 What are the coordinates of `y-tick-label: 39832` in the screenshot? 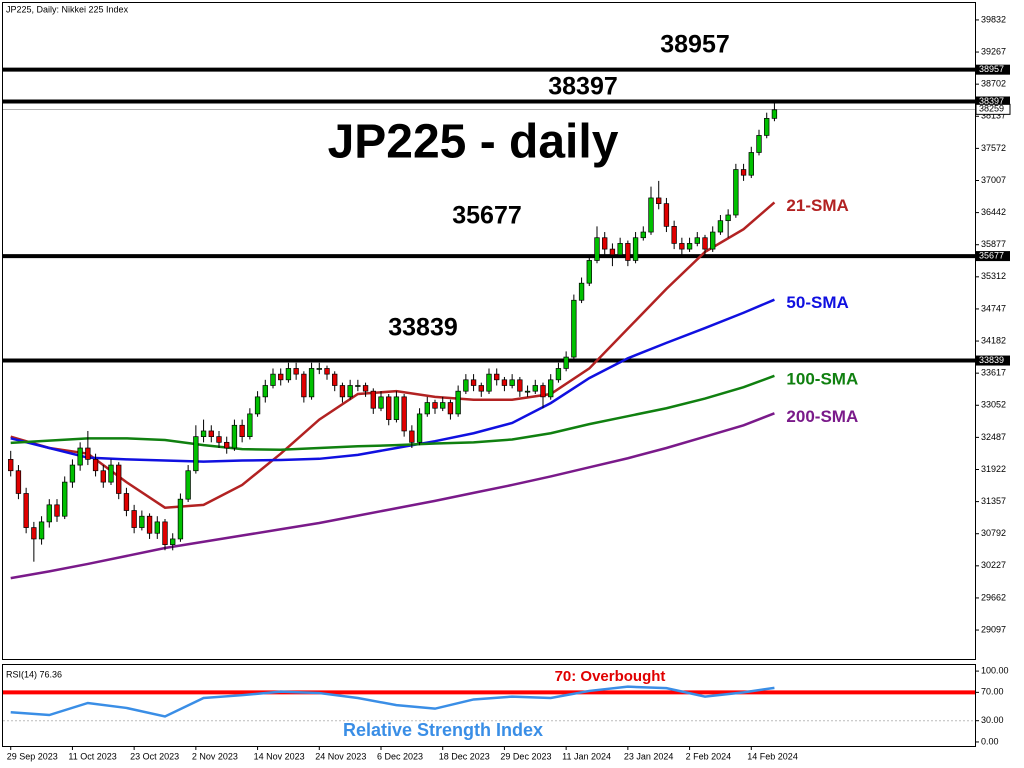 It's located at (993, 19).